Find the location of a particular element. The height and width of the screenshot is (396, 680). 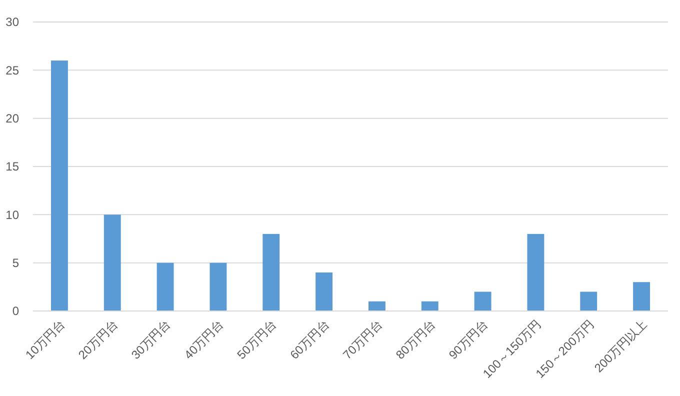

y-tick-label: 5 is located at coordinates (16, 263).